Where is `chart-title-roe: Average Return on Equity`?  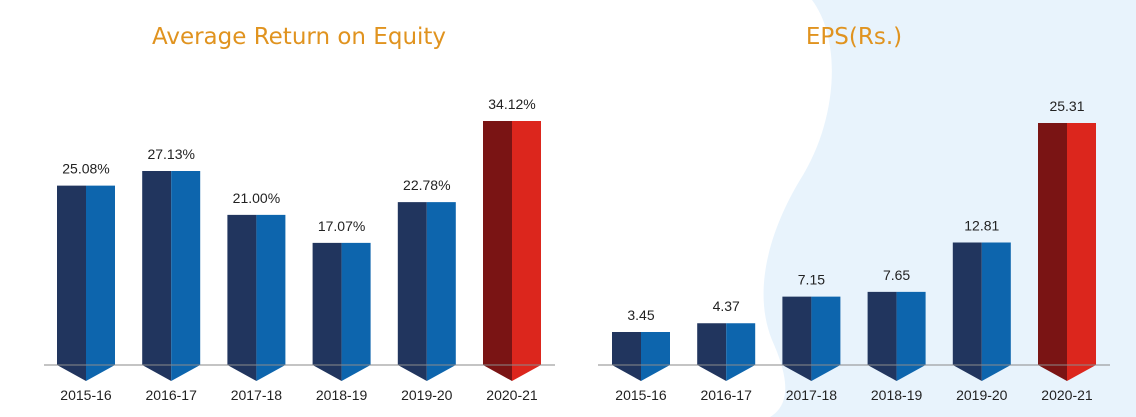
chart-title-roe: Average Return on Equity is located at coordinates (299, 37).